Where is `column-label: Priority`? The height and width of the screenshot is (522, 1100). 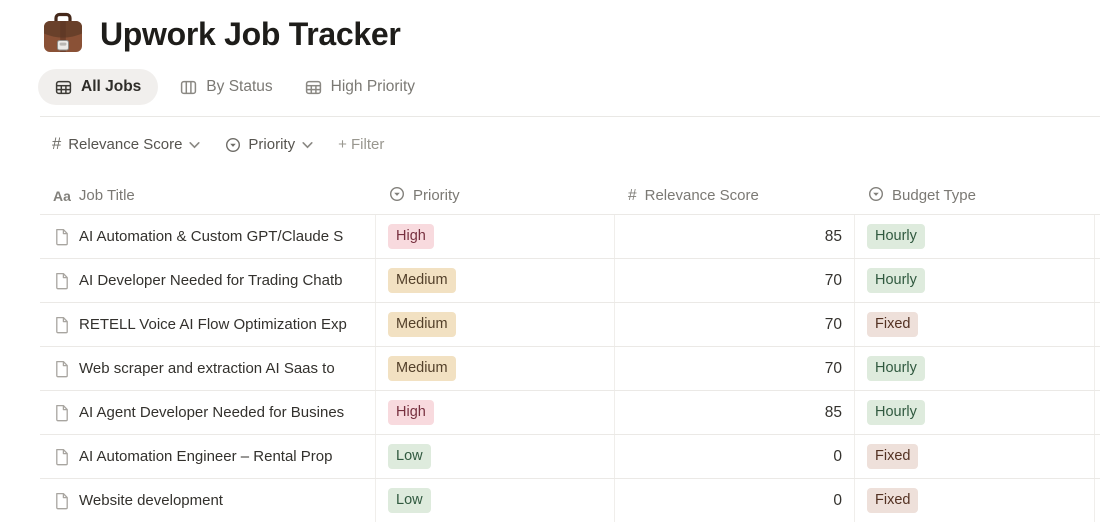
column-label: Priority is located at coordinates (436, 195).